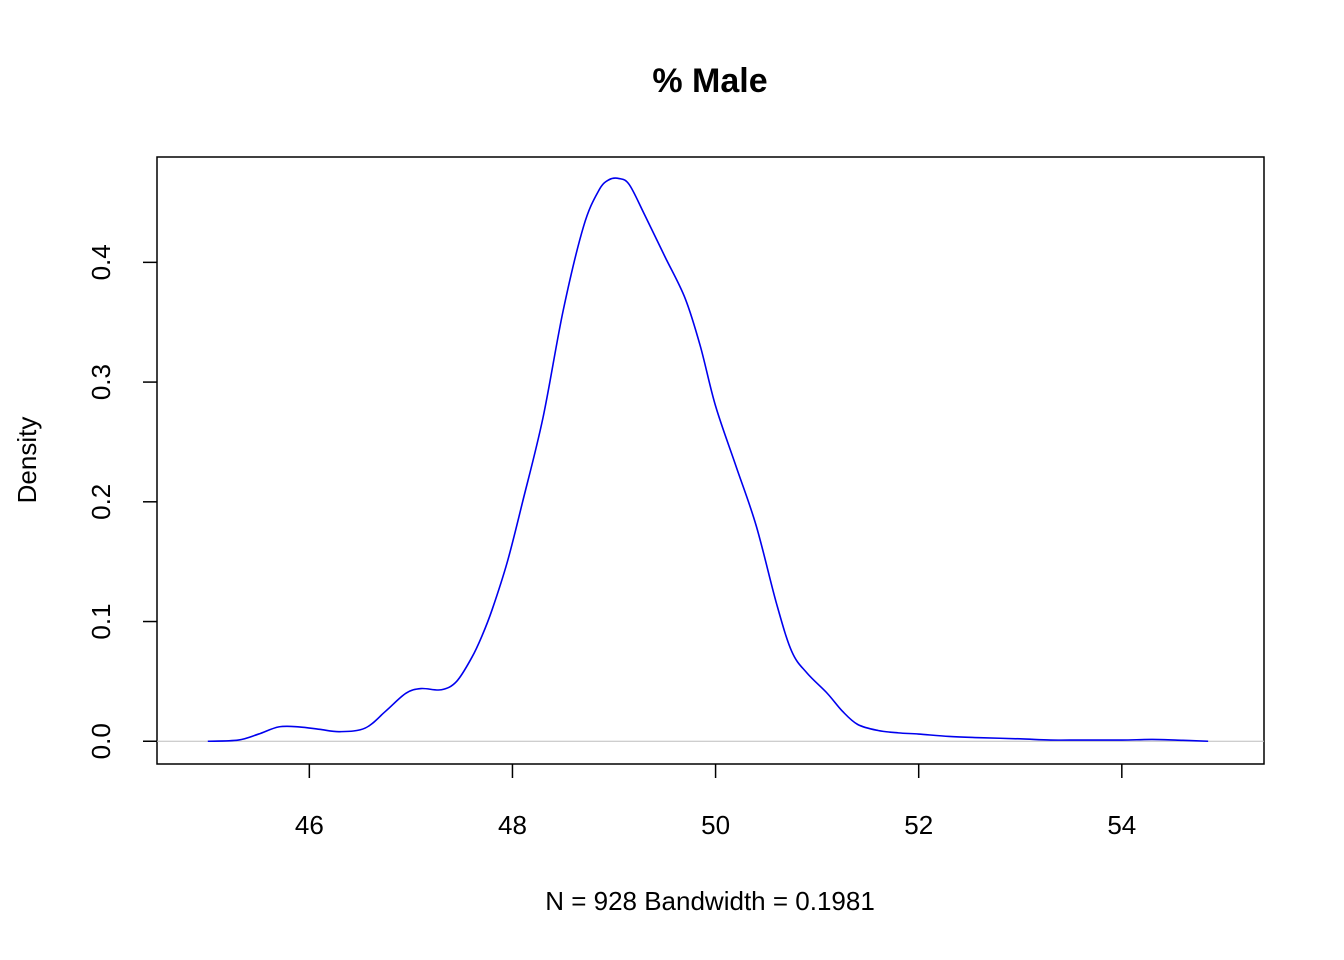 Image resolution: width=1344 pixels, height=960 pixels. I want to click on y-tick-label-0.4: 0.4, so click(101, 262).